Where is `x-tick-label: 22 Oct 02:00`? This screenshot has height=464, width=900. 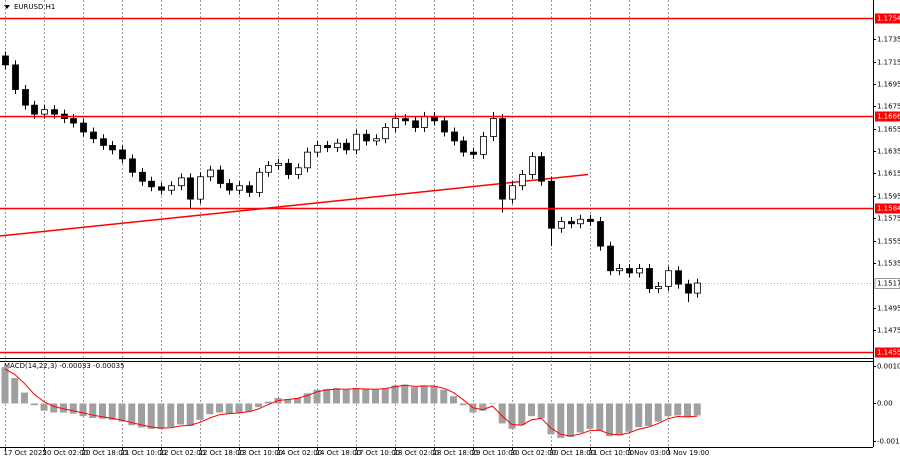
x-tick-label: 22 Oct 02:00 is located at coordinates (183, 453).